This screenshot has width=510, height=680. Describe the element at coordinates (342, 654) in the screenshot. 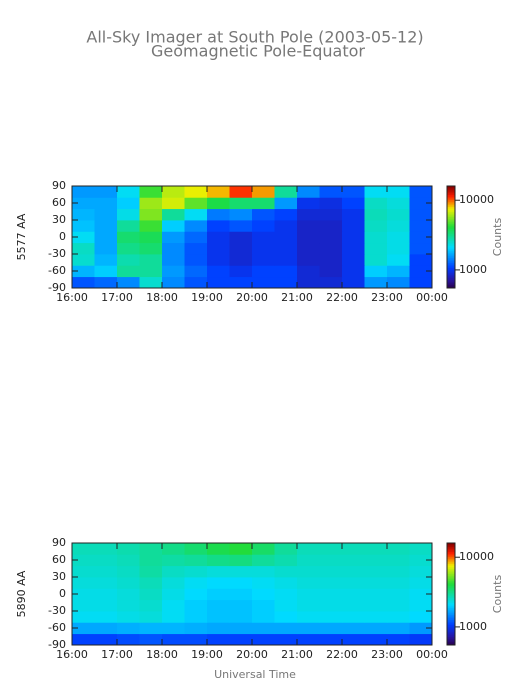

I see `x-tick-label: 22:00` at that location.